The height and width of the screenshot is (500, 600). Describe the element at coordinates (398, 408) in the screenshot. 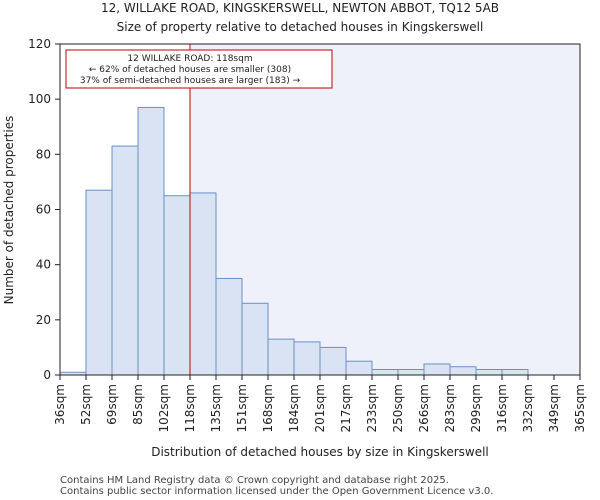

I see `x-tick-label: 250sqm` at that location.